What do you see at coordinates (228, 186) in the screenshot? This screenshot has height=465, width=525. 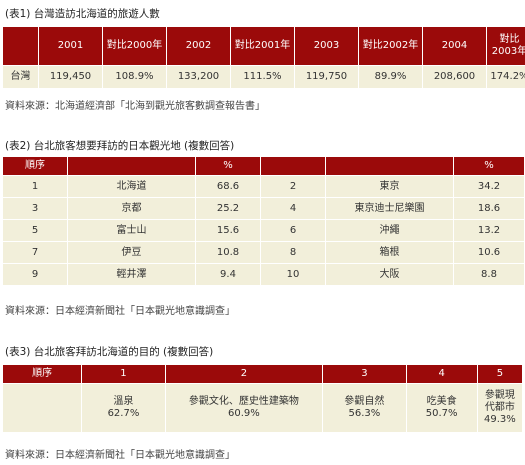 I see `table2-cell: 68.6` at bounding box center [228, 186].